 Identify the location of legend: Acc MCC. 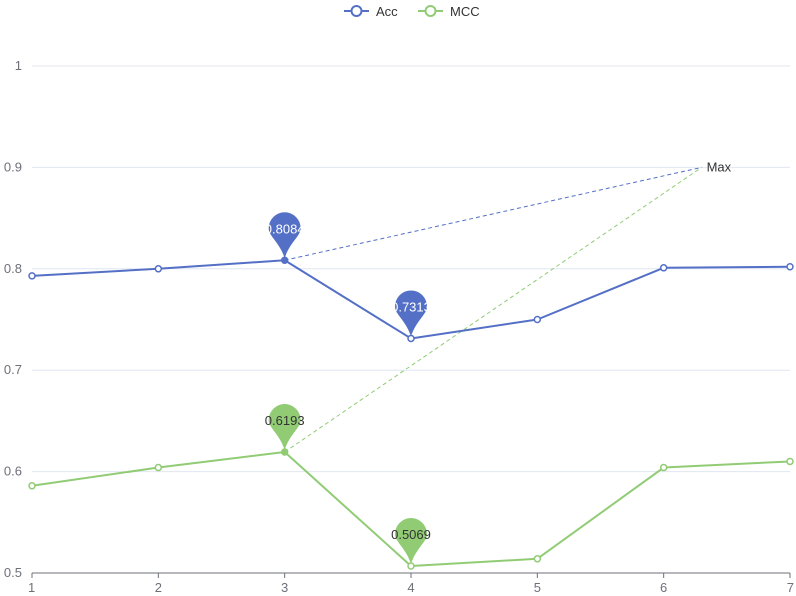
(412, 11).